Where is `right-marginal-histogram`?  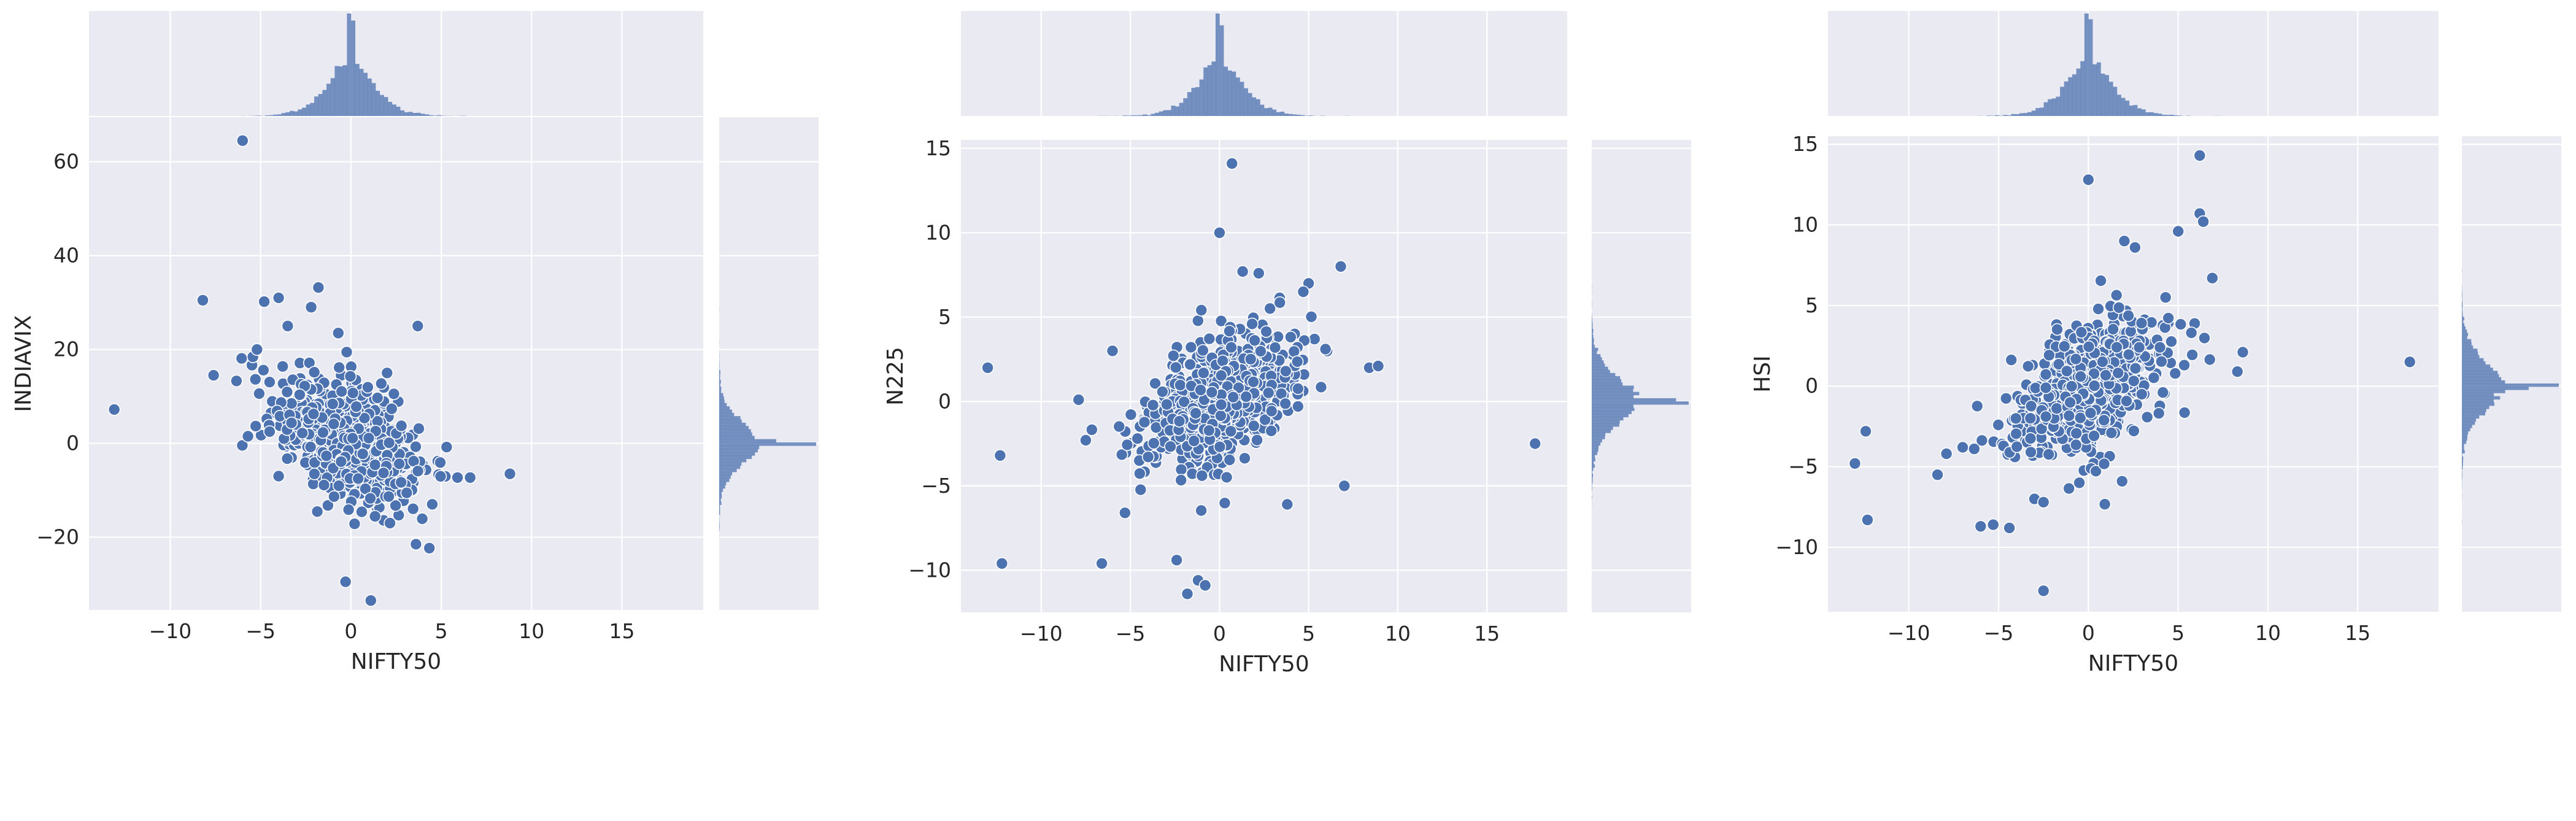 right-marginal-histogram is located at coordinates (767, 422).